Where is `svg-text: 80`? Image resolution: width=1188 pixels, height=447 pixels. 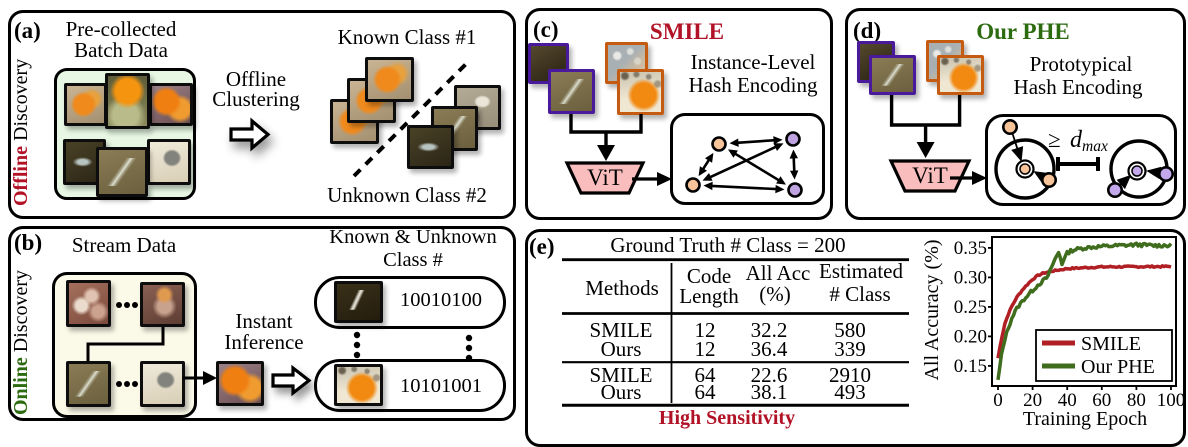 svg-text: 80 is located at coordinates (1136, 400).